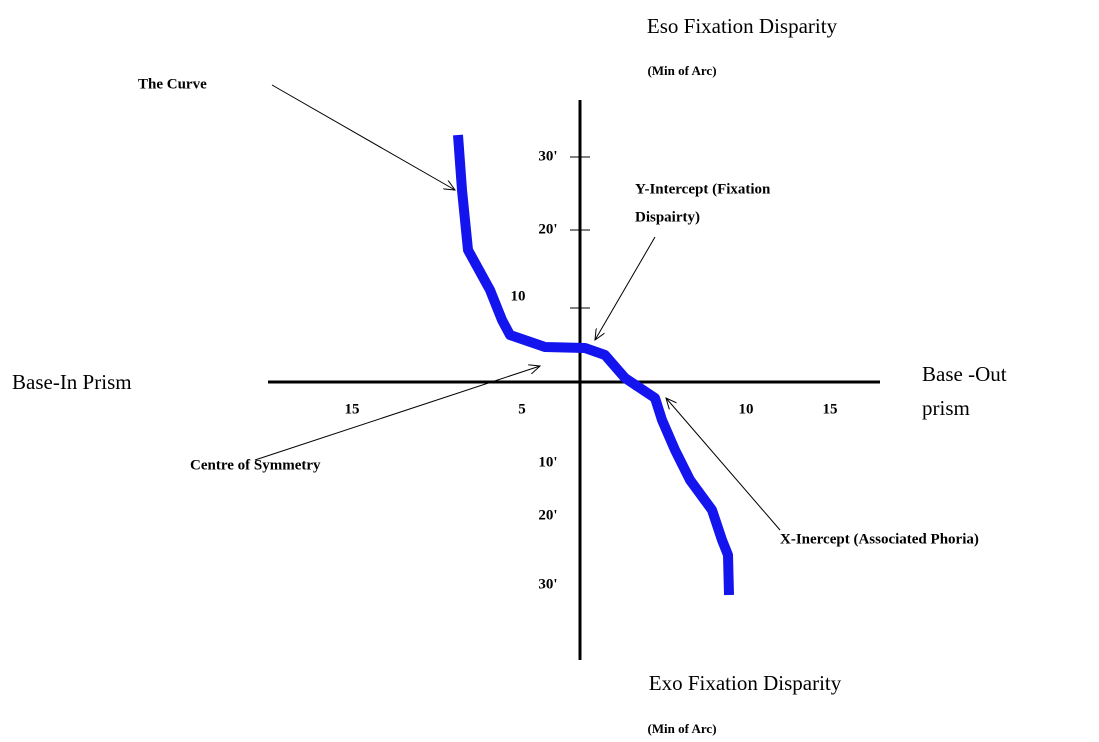  I want to click on annotation: Centre of Symmetry, so click(255, 465).